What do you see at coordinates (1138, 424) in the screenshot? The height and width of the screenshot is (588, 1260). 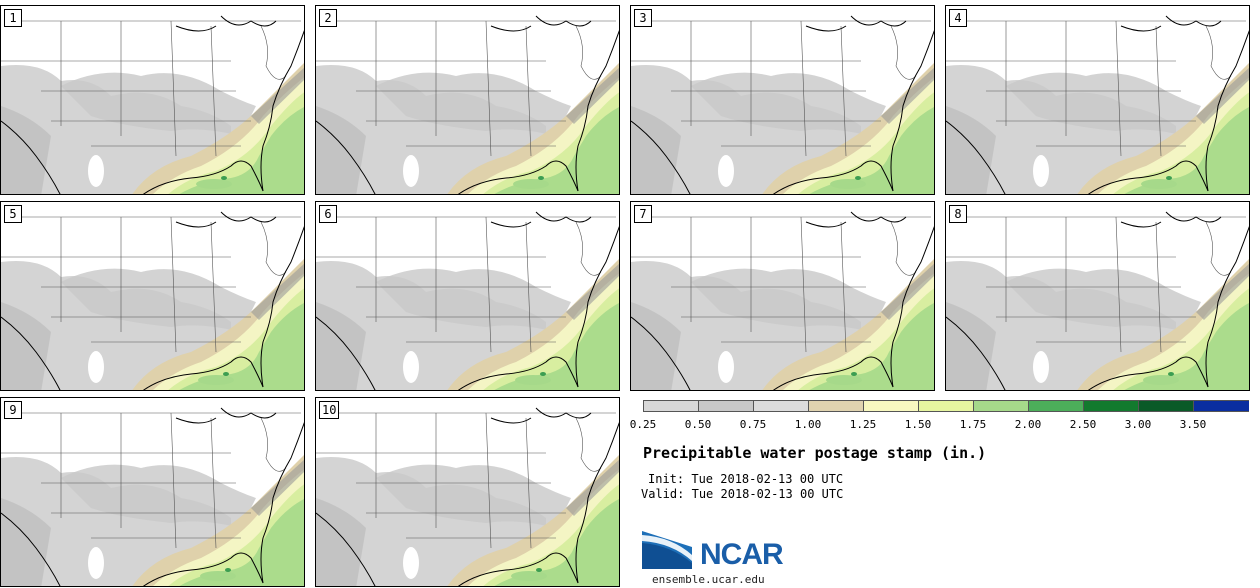 I see `colorbar-tick-label: 3.00` at bounding box center [1138, 424].